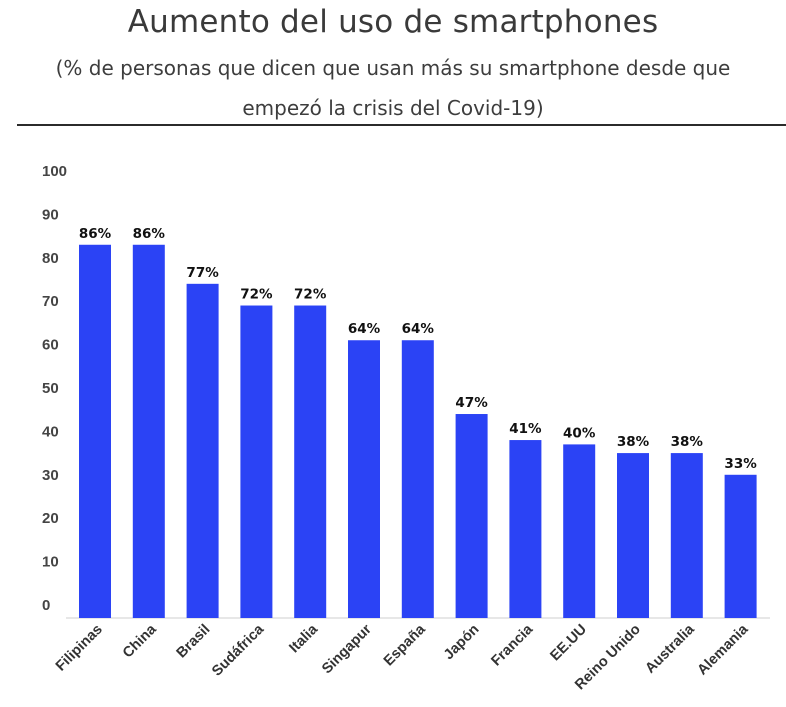 The width and height of the screenshot is (786, 707). What do you see at coordinates (393, 22) in the screenshot?
I see `chart-title: Aumento del uso de smartphones` at bounding box center [393, 22].